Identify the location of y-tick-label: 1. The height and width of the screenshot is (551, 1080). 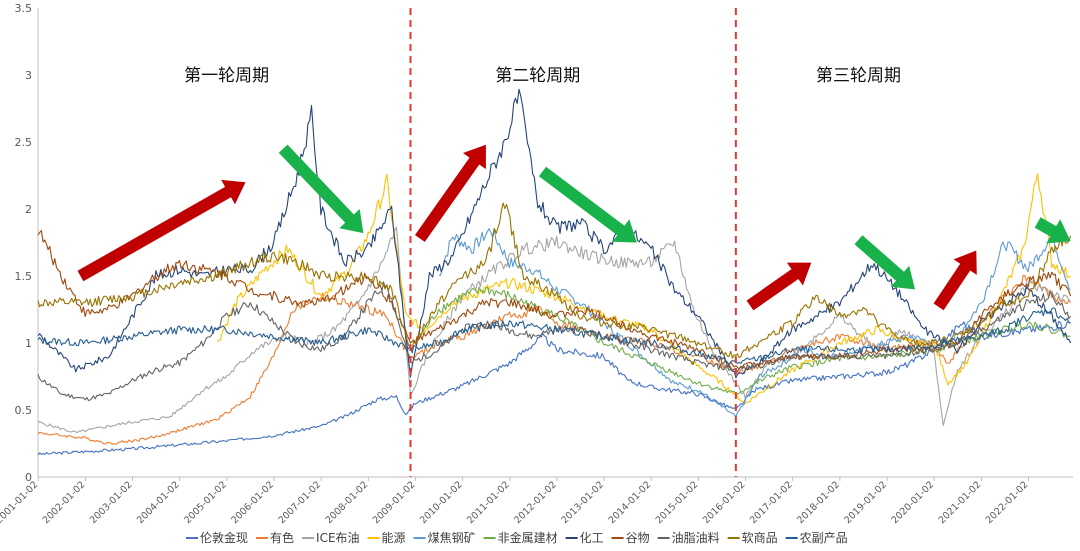
(28, 343).